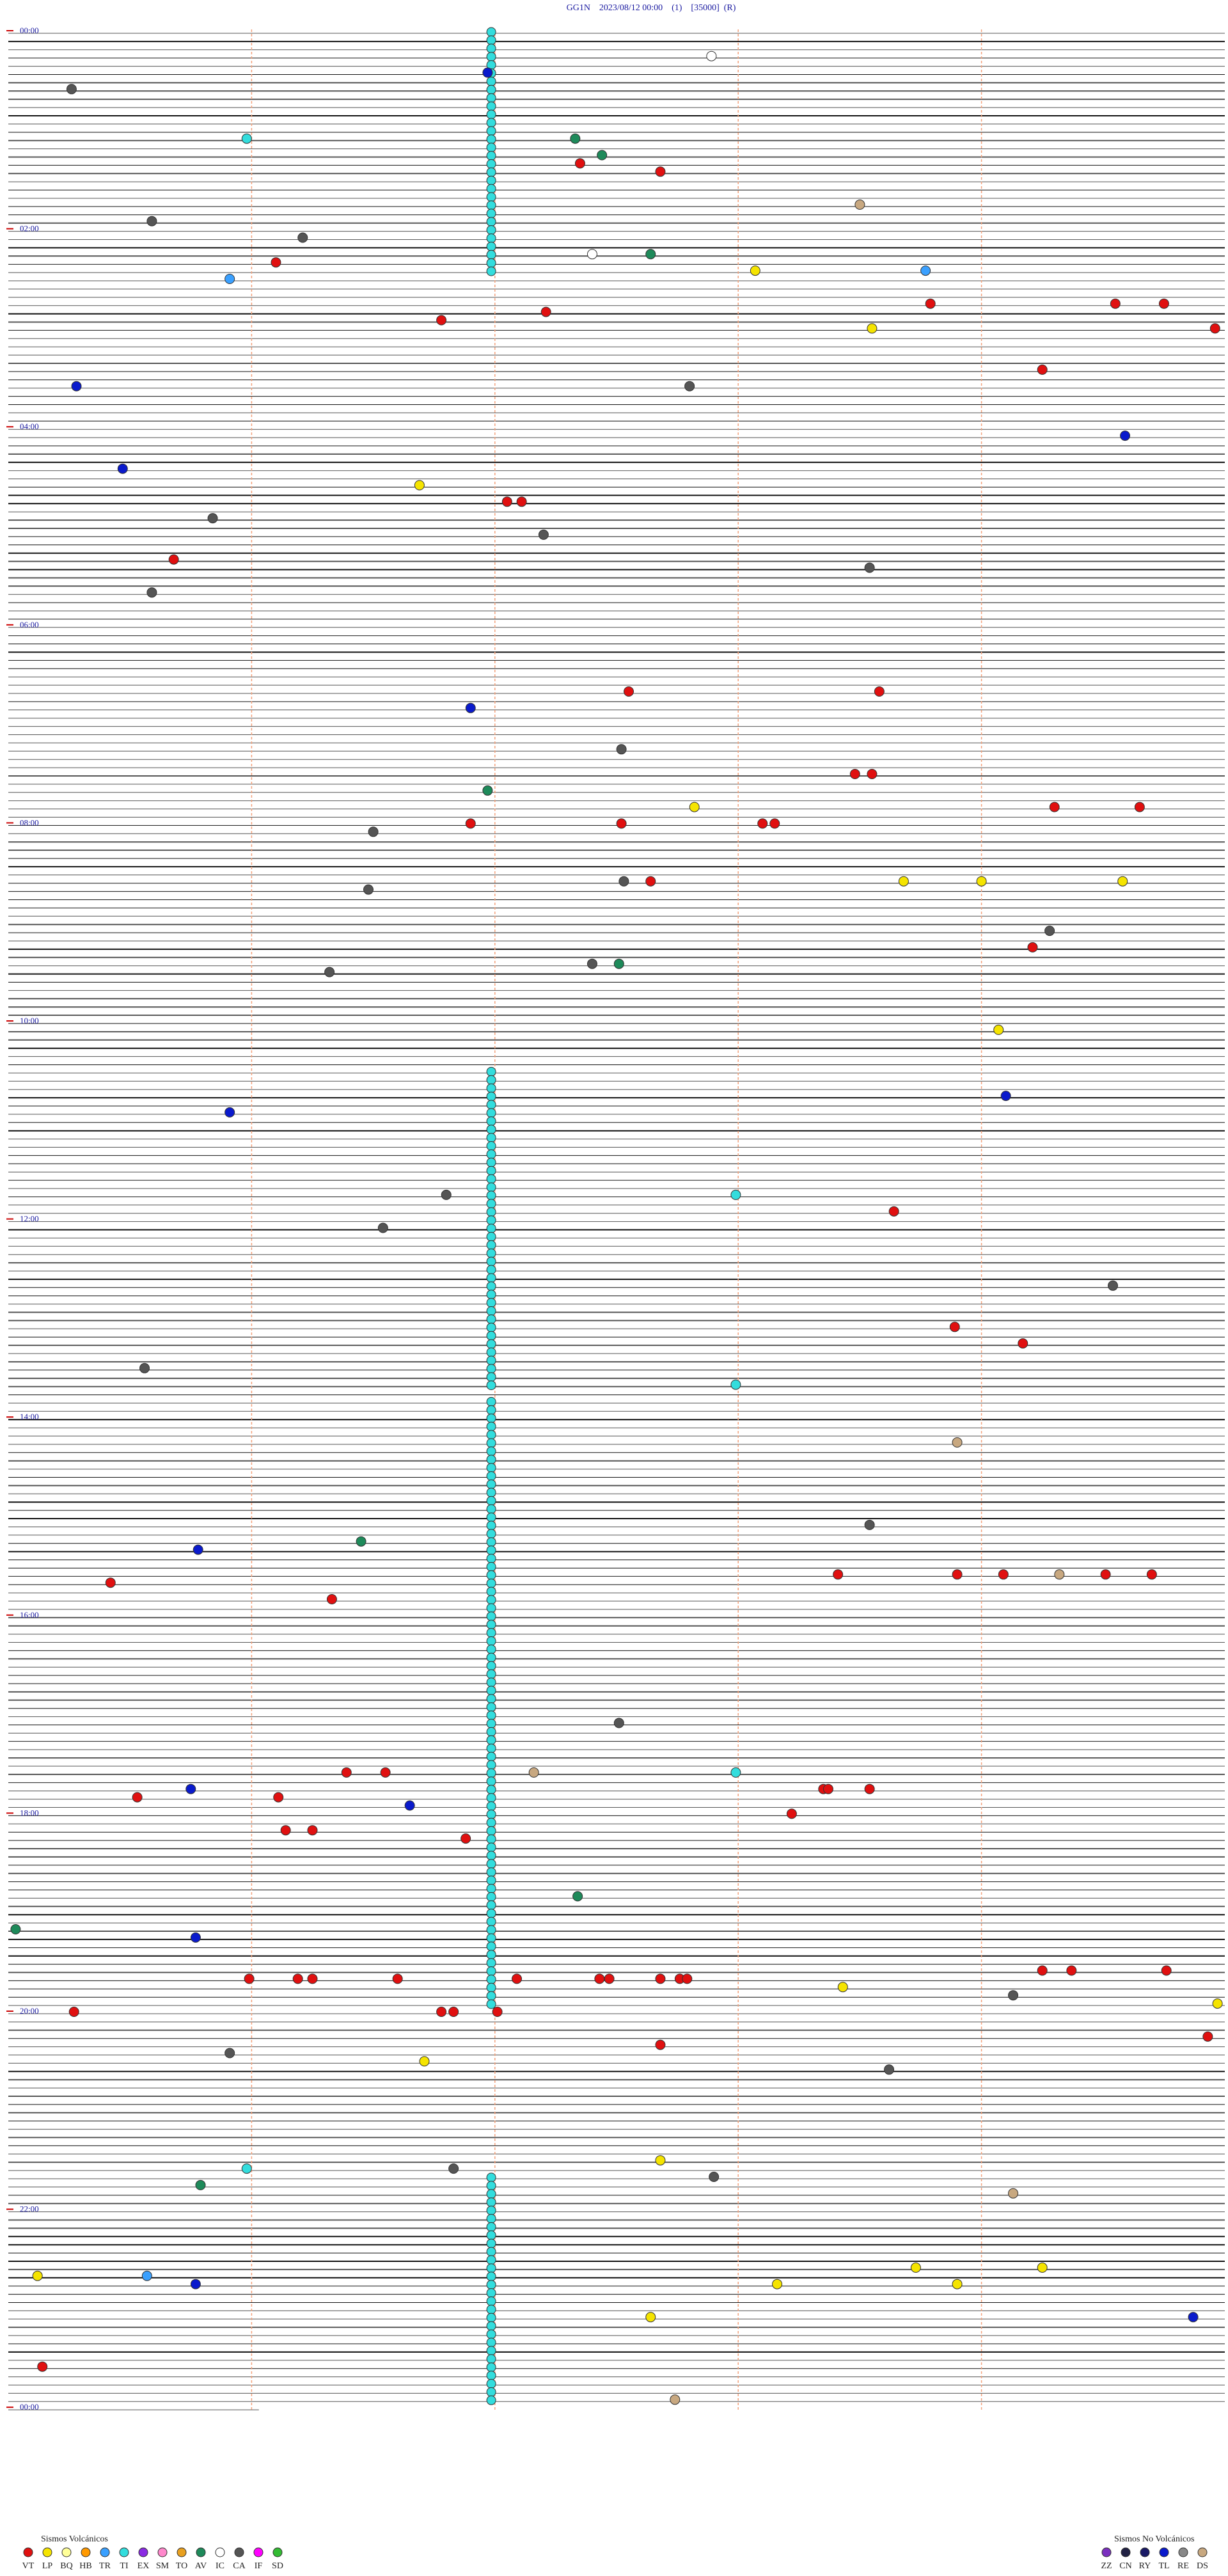  What do you see at coordinates (29, 426) in the screenshot?
I see `time-label: 04:00` at bounding box center [29, 426].